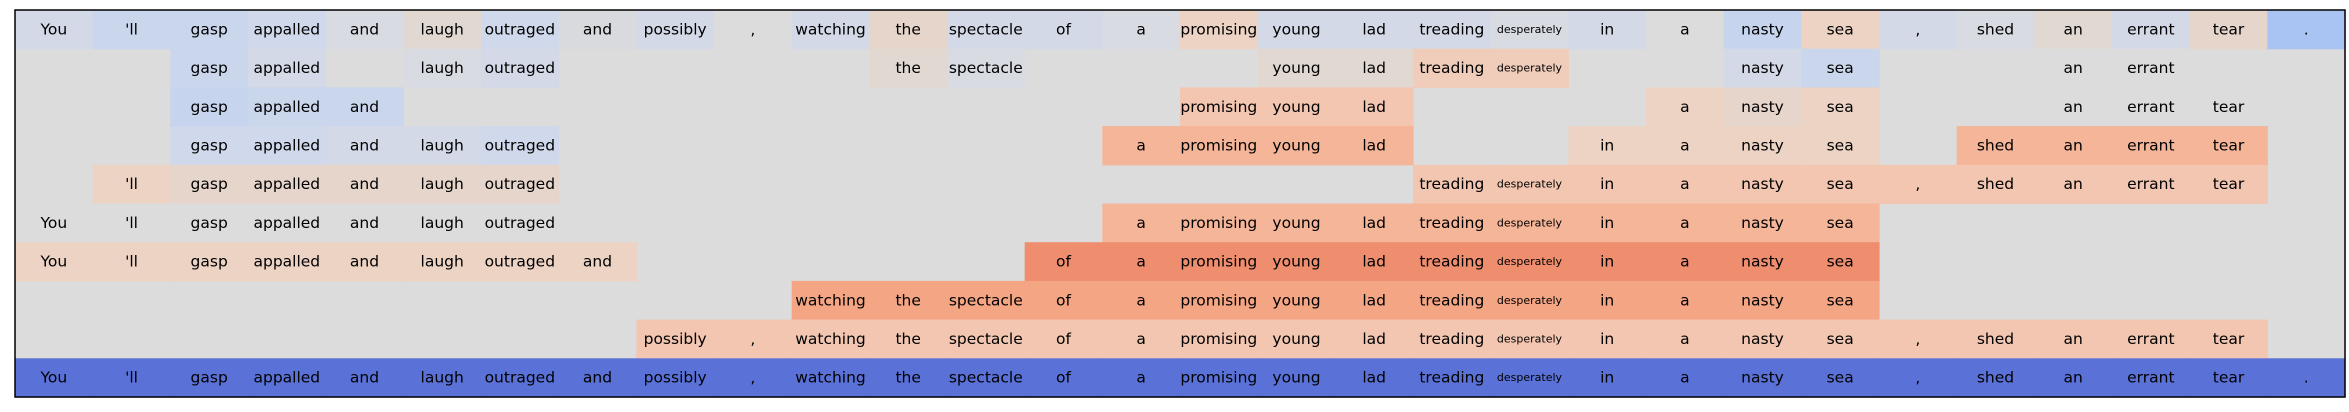  I want to click on token-label: lad, so click(1374, 378).